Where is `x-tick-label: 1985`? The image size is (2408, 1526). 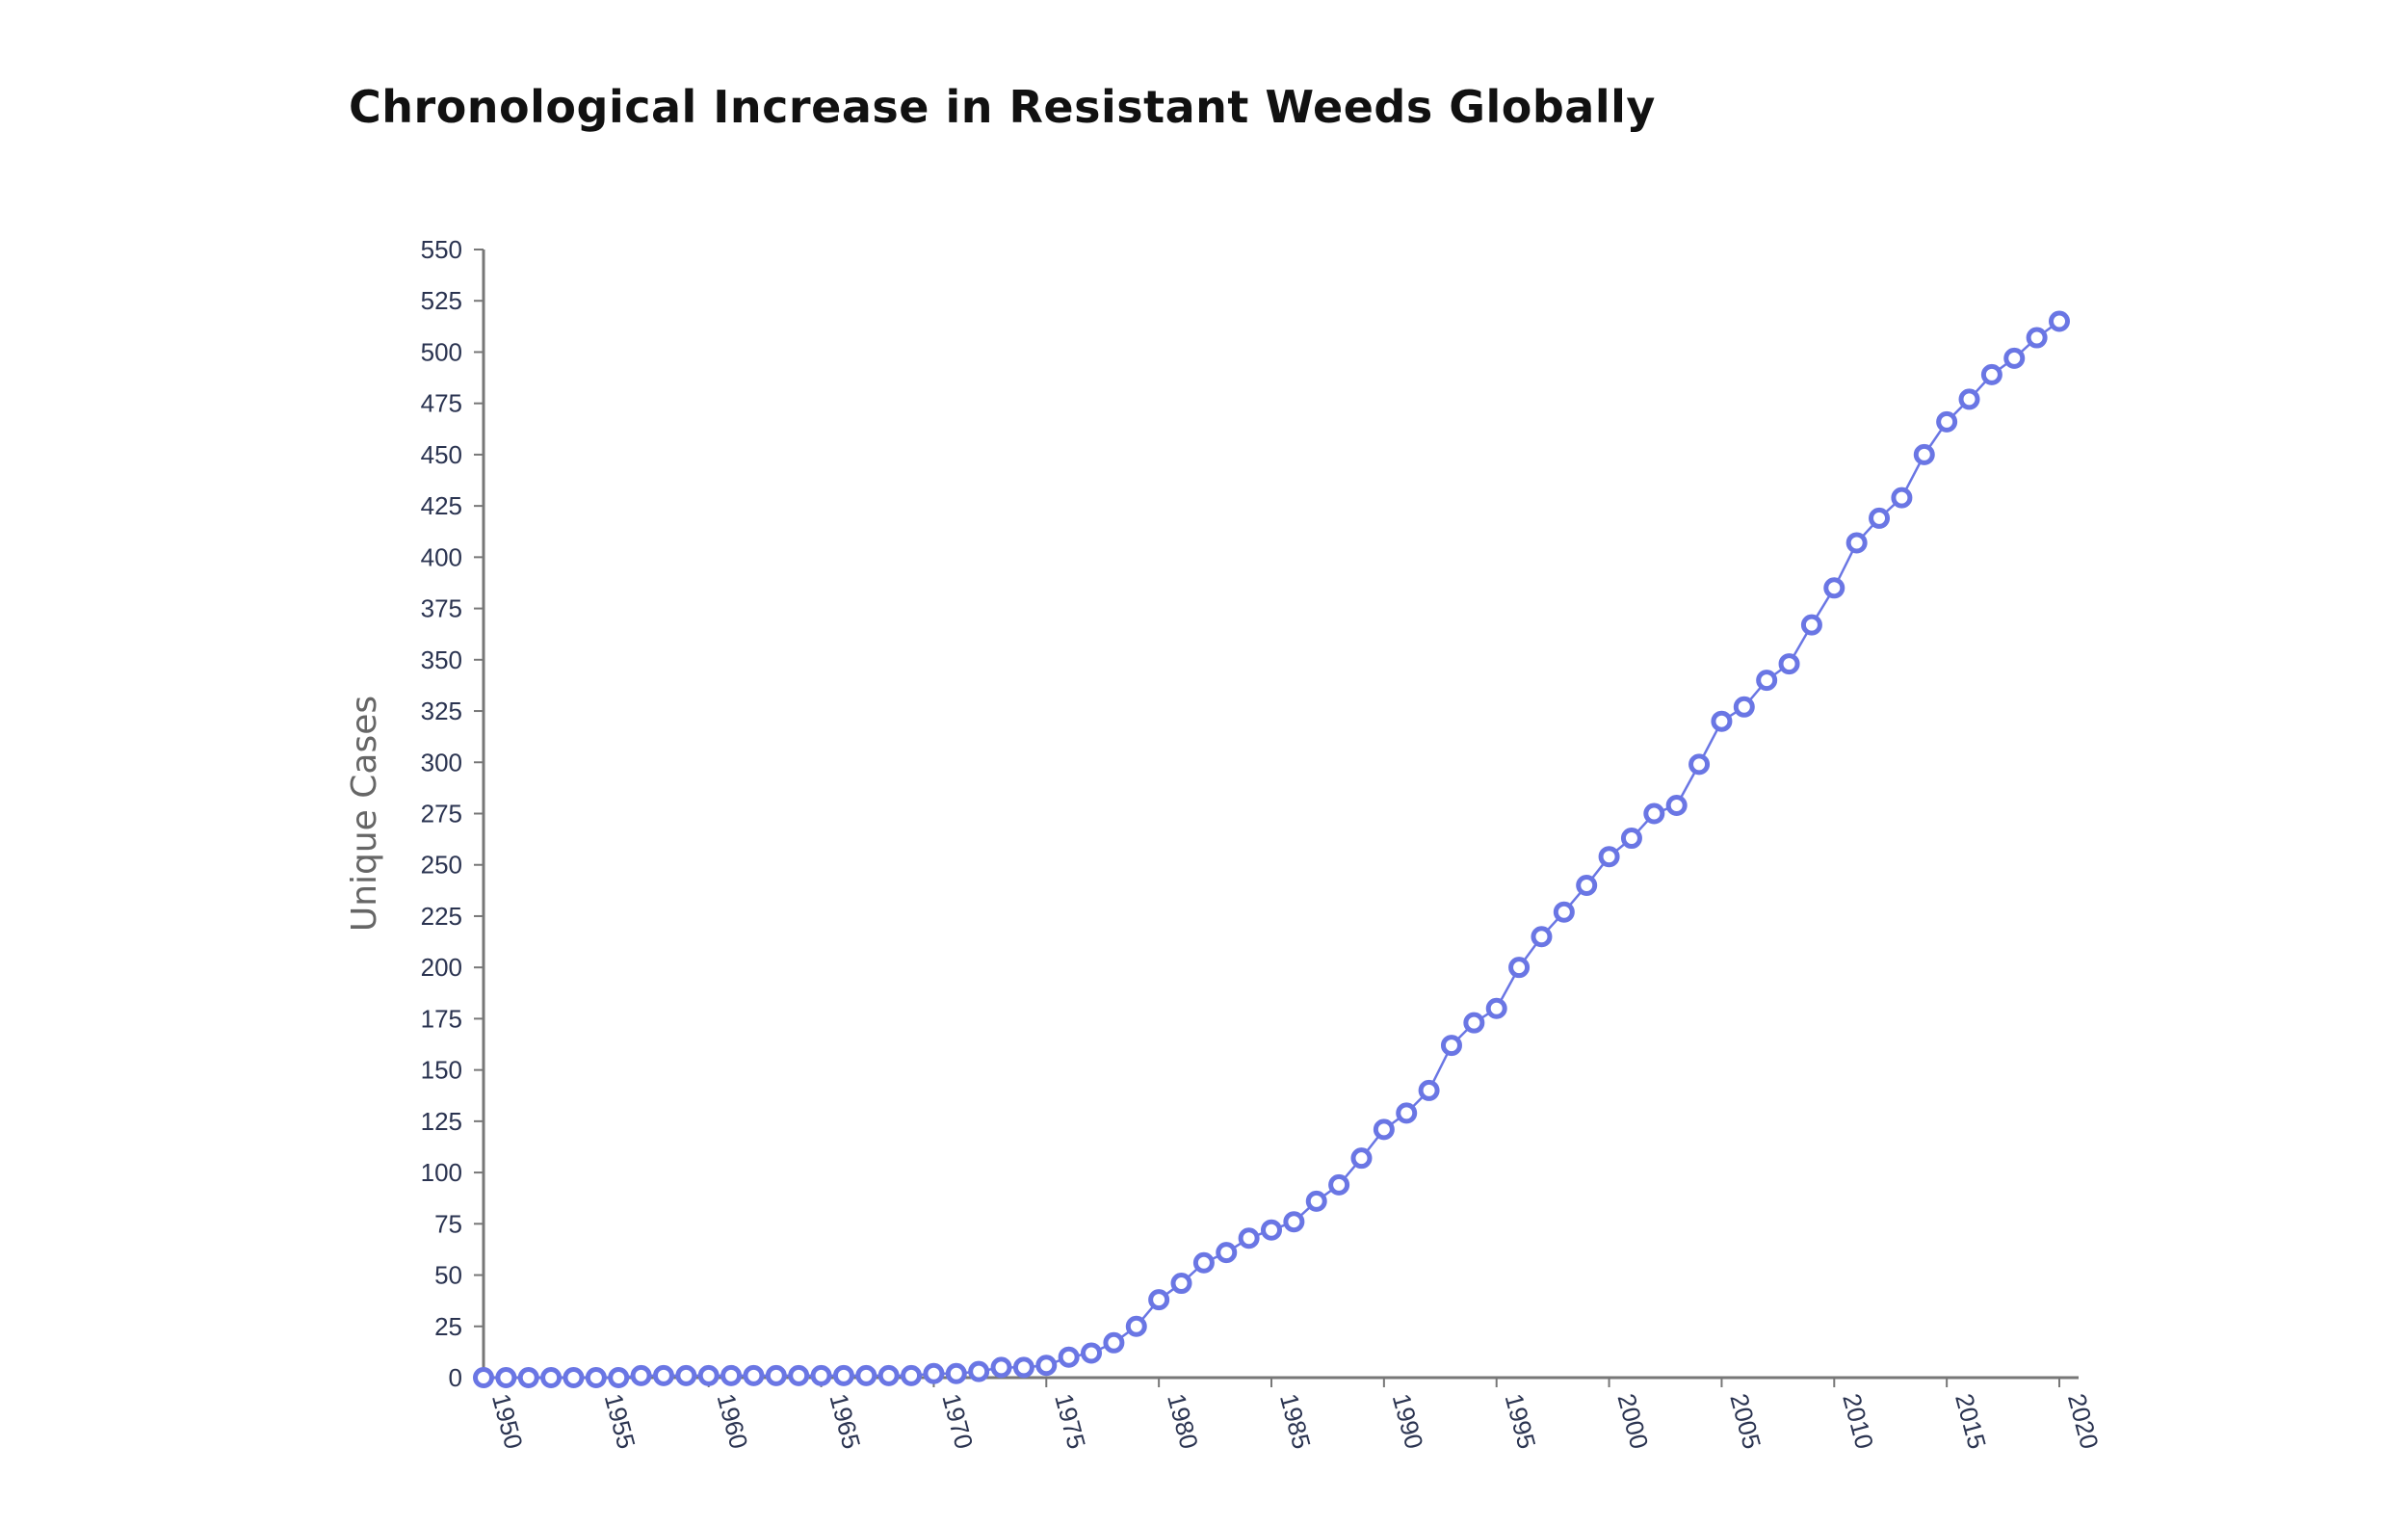 x-tick-label: 1985 is located at coordinates (1295, 1421).